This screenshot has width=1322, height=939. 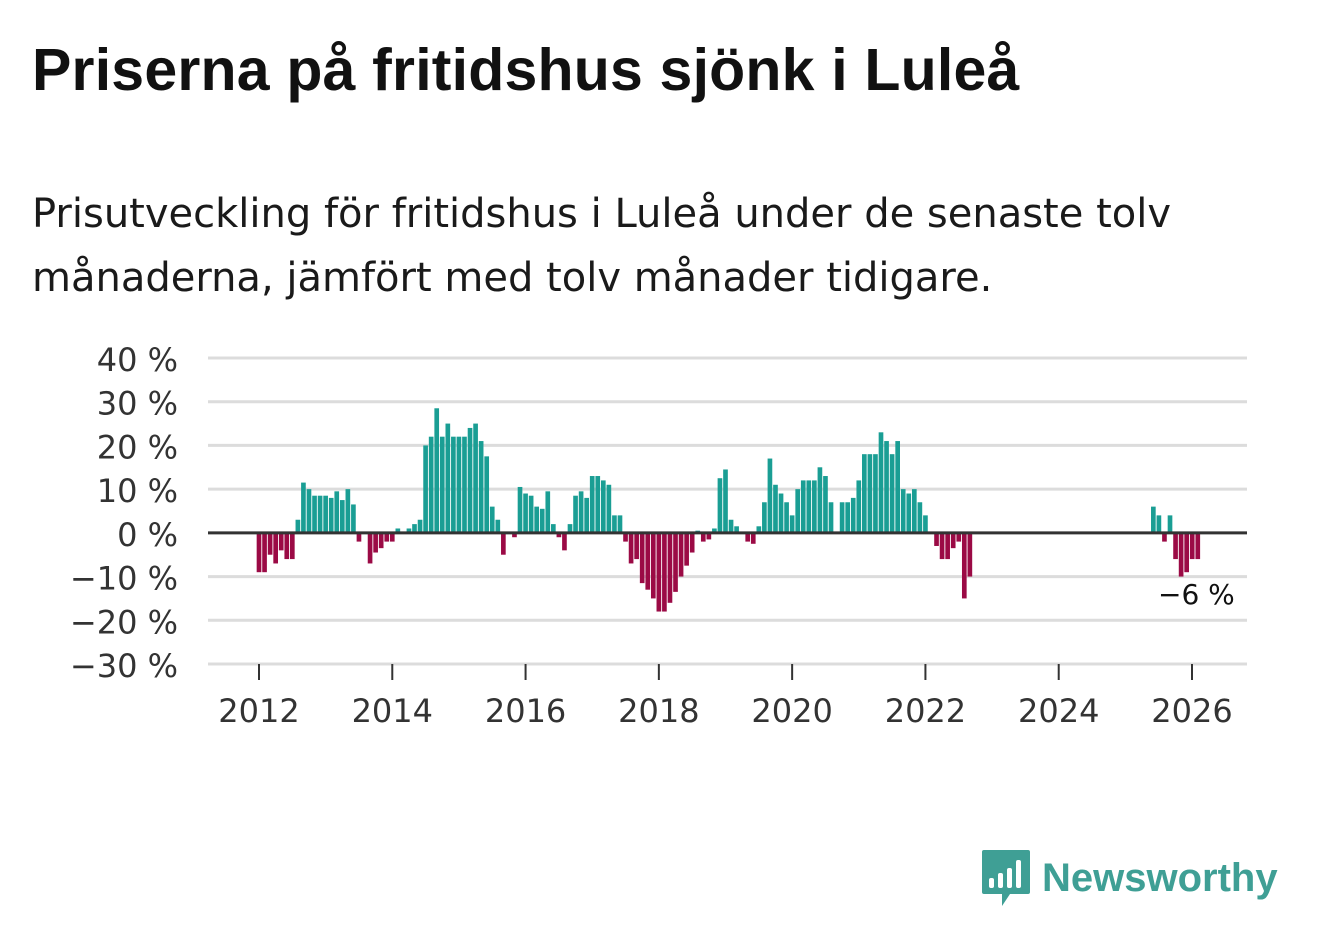 What do you see at coordinates (392, 711) in the screenshot?
I see `x-tick-label: 2014` at bounding box center [392, 711].